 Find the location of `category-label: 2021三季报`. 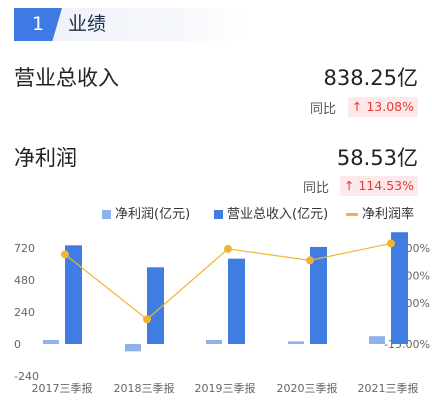

category-label: 2021三季报 is located at coordinates (388, 388).